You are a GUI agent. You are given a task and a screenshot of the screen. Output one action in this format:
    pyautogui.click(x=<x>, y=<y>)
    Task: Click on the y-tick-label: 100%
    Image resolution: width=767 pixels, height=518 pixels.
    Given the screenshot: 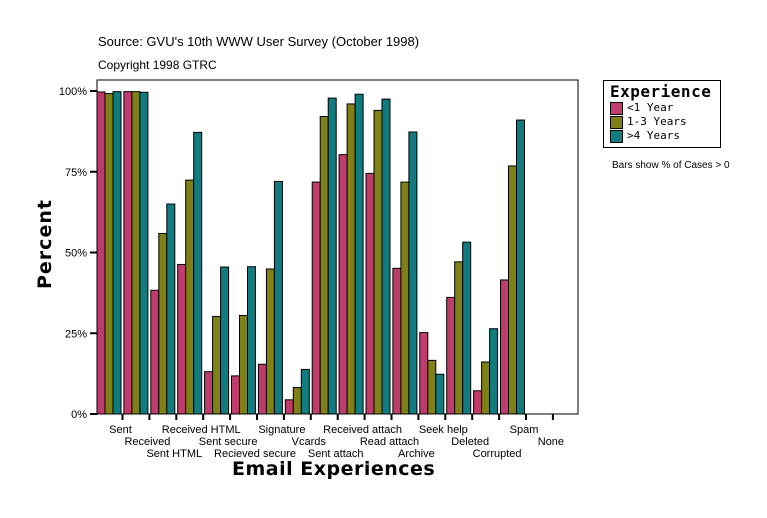 What is the action you would take?
    pyautogui.click(x=73, y=92)
    